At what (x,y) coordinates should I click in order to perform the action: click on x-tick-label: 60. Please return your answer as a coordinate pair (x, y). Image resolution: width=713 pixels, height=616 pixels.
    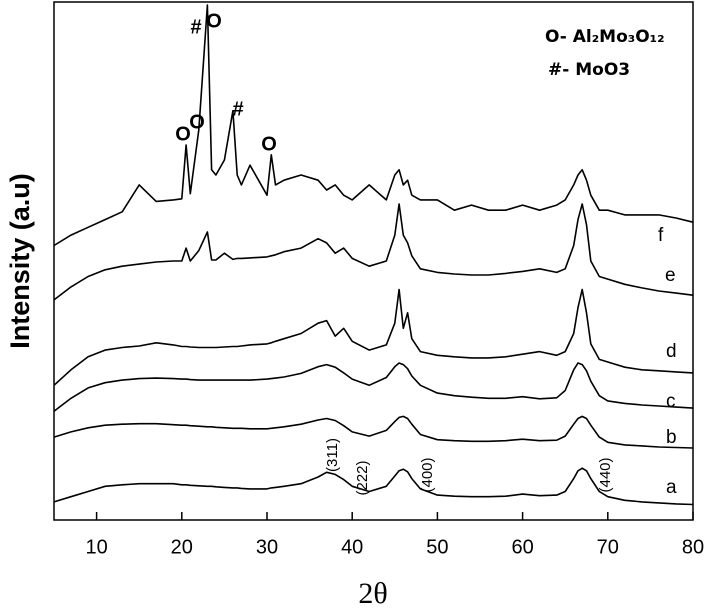
    Looking at the image, I should click on (522, 547).